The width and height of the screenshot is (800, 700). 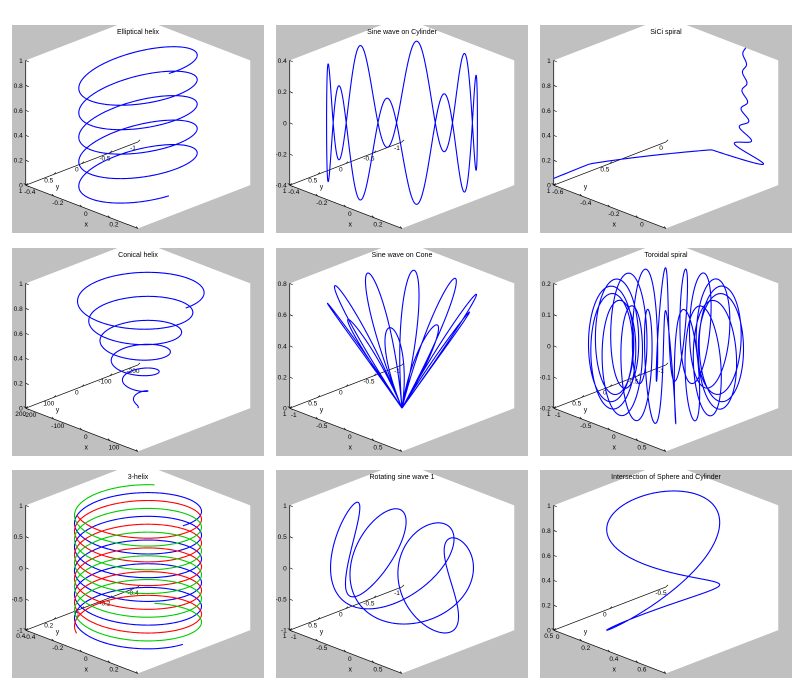 What do you see at coordinates (545, 409) in the screenshot?
I see `z-tick-label: -0.2` at bounding box center [545, 409].